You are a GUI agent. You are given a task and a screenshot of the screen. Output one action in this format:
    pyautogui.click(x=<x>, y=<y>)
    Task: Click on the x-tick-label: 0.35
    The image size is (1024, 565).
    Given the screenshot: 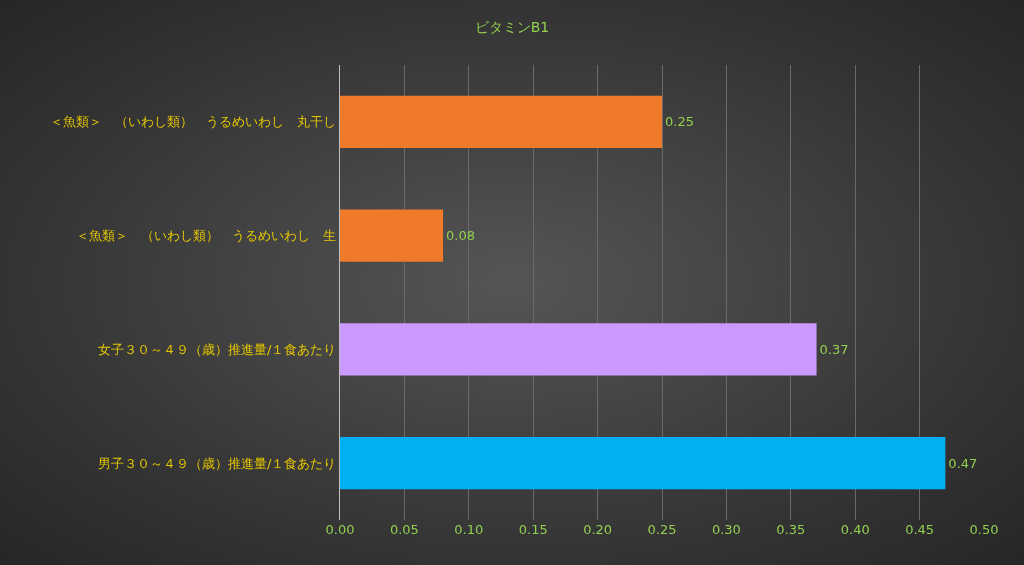 What is the action you would take?
    pyautogui.click(x=791, y=529)
    